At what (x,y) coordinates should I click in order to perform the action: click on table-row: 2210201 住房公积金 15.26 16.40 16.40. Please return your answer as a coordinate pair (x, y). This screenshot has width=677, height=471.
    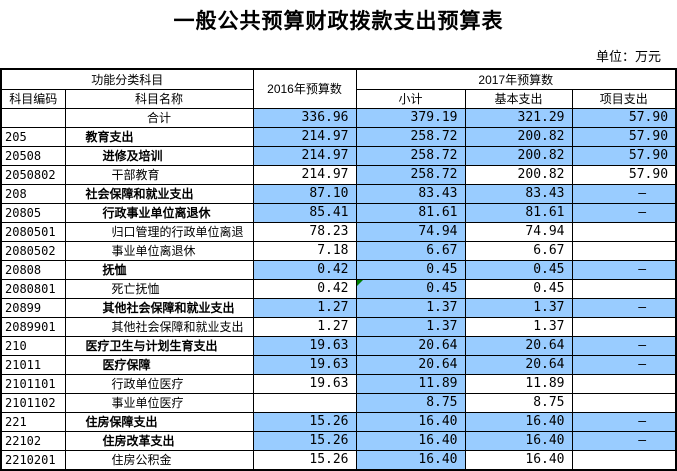
    Looking at the image, I should click on (338, 460).